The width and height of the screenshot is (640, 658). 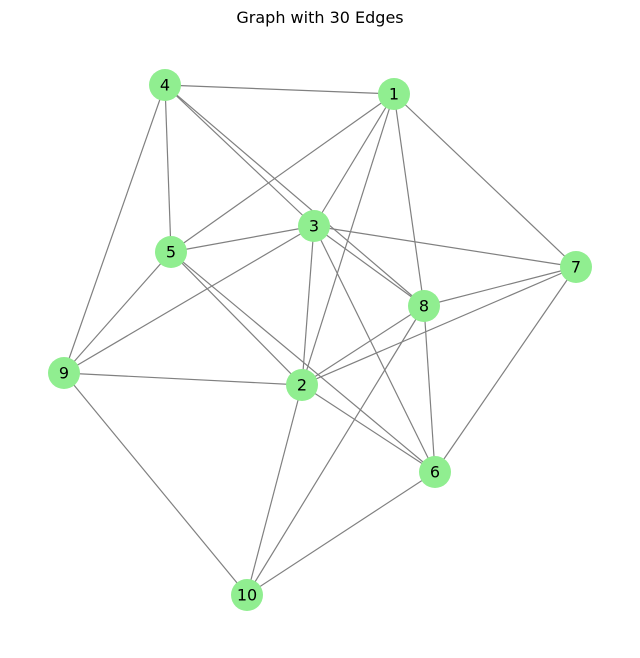 I want to click on node-1: 1, so click(x=394, y=94).